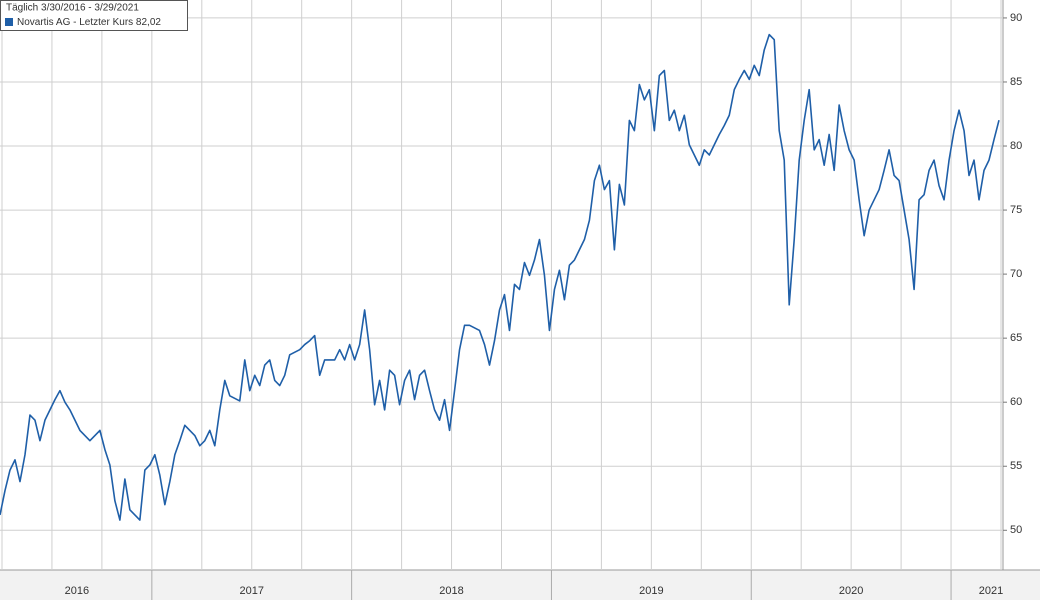 The width and height of the screenshot is (1040, 600). What do you see at coordinates (1016, 146) in the screenshot?
I see `y-tick-label: 80` at bounding box center [1016, 146].